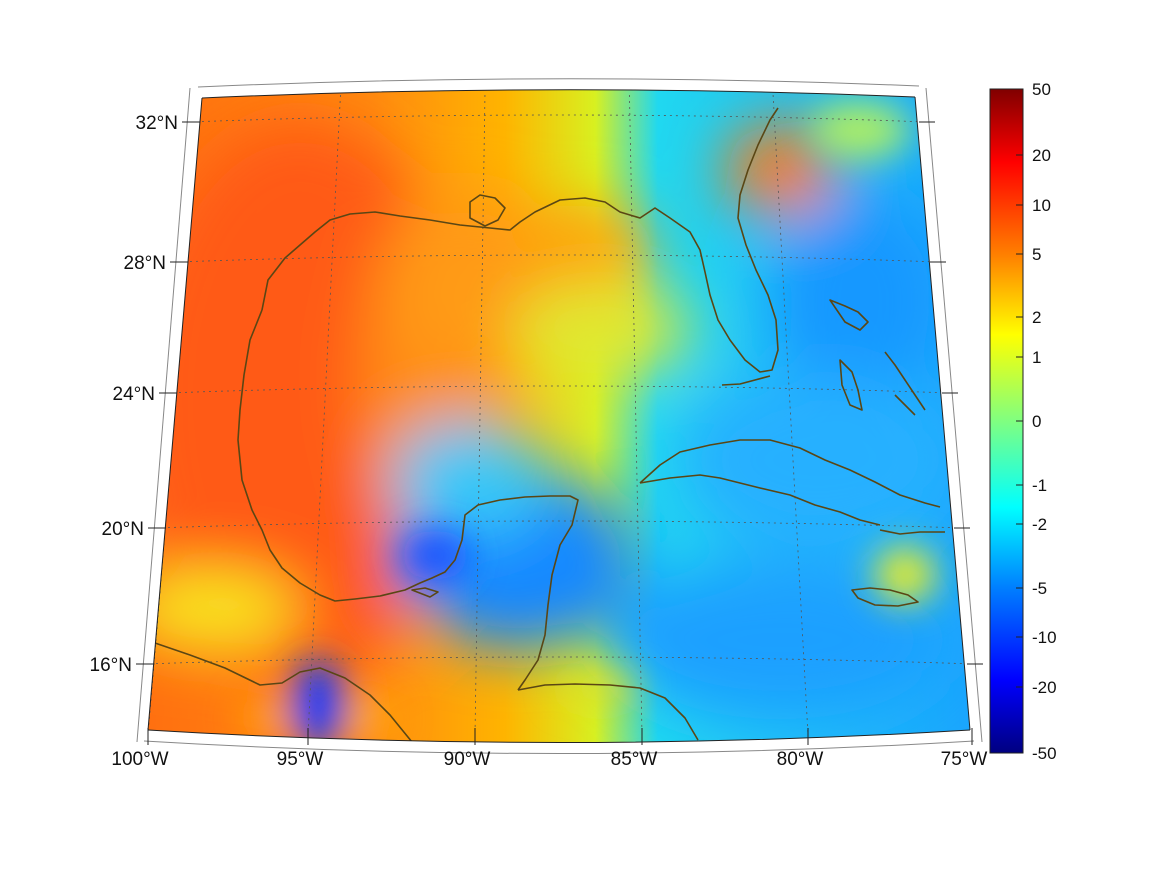 The width and height of the screenshot is (1167, 875). What do you see at coordinates (964, 759) in the screenshot?
I see `lon-tick-label: 75°W` at bounding box center [964, 759].